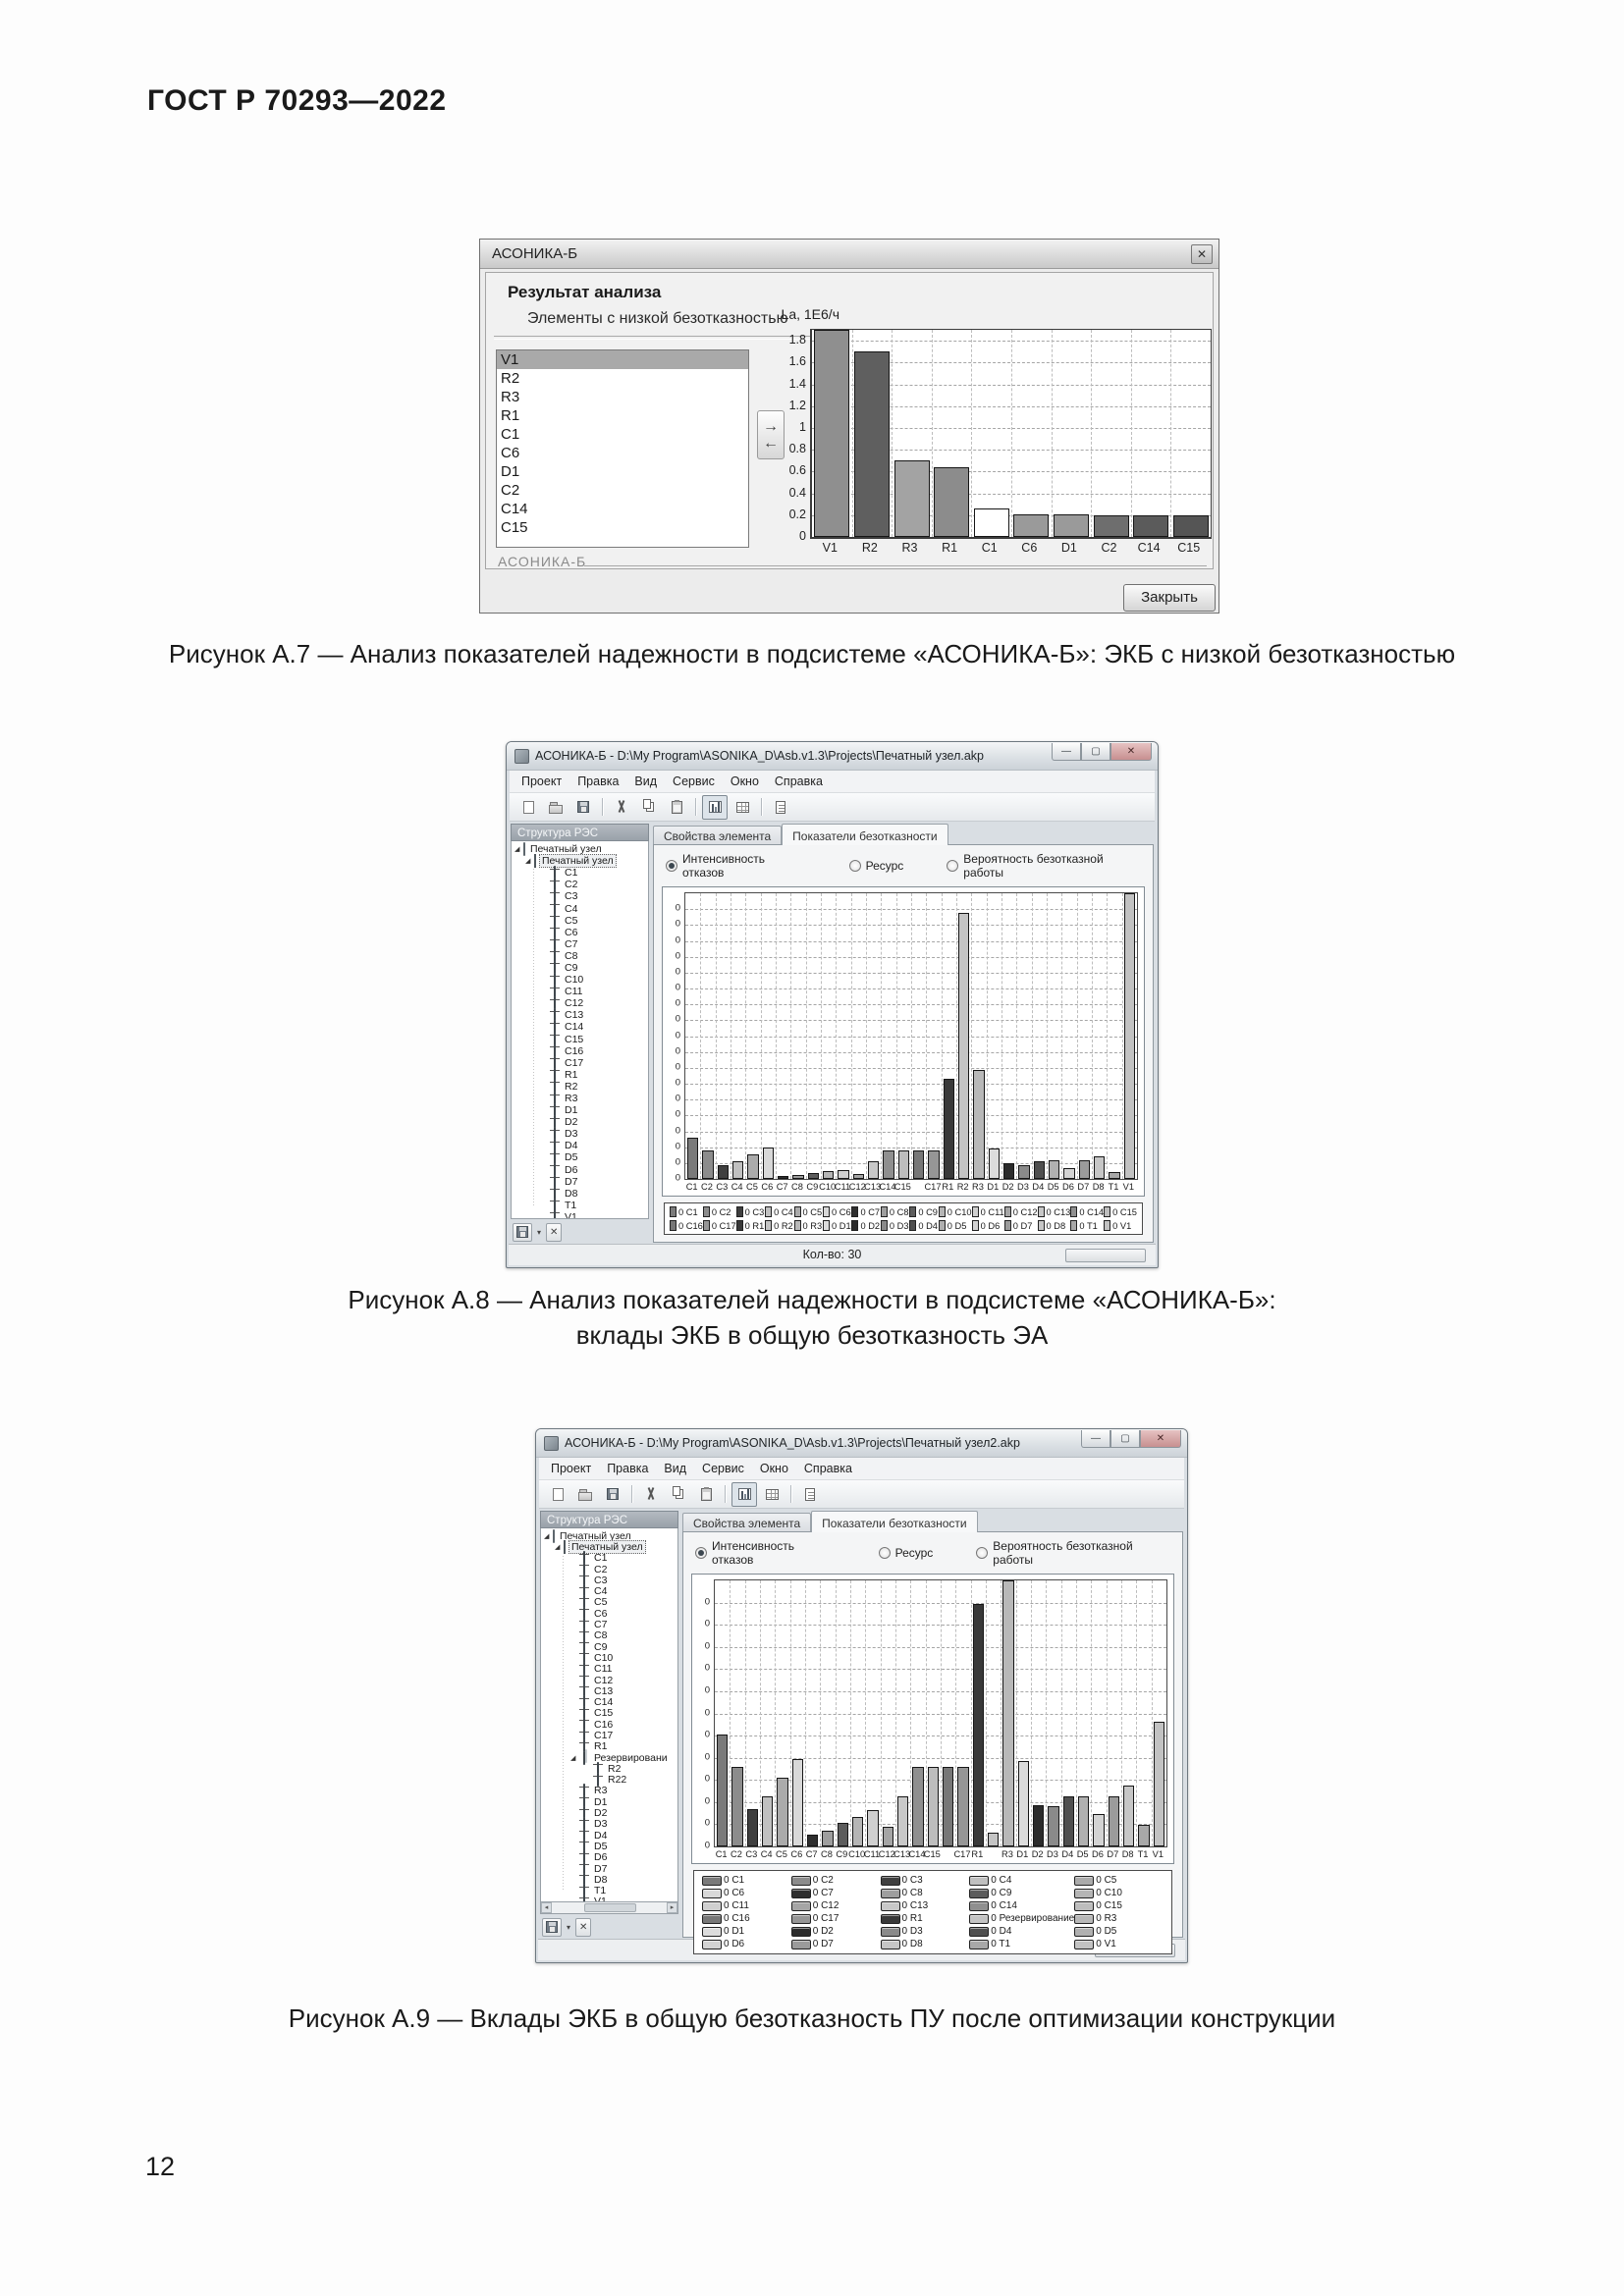  Describe the element at coordinates (771, 435) in the screenshot. I see `transfer-button: → ←` at that location.